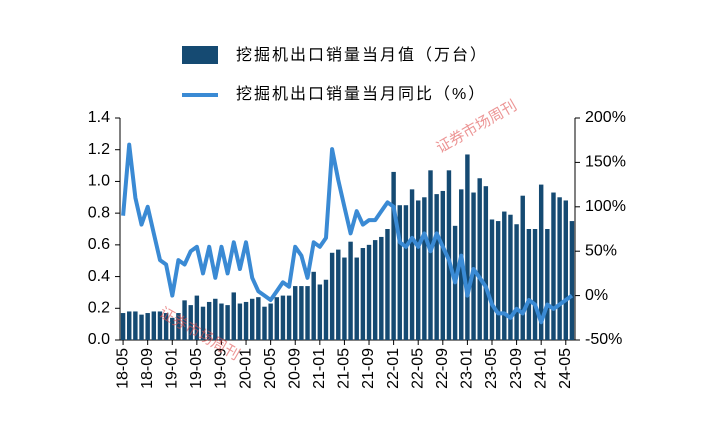 The width and height of the screenshot is (716, 432). What do you see at coordinates (99, 181) in the screenshot?
I see `y-tick-label: 1.0` at bounding box center [99, 181].